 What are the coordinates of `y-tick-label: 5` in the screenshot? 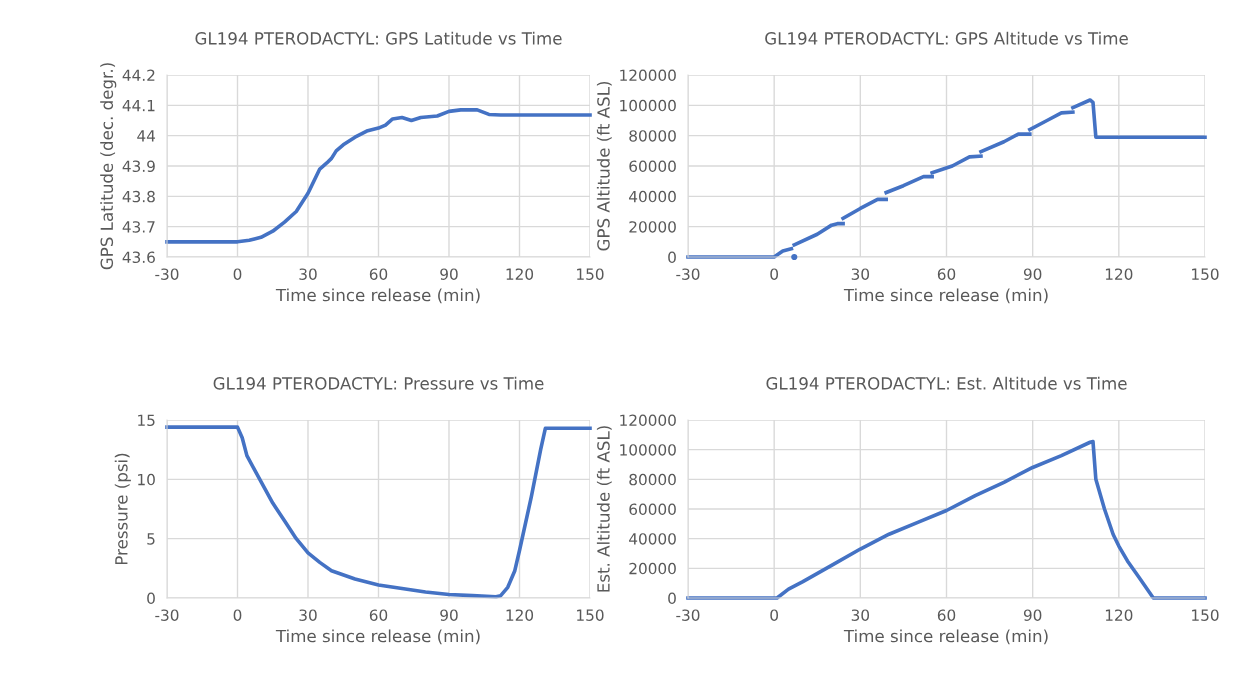 It's located at (151, 539).